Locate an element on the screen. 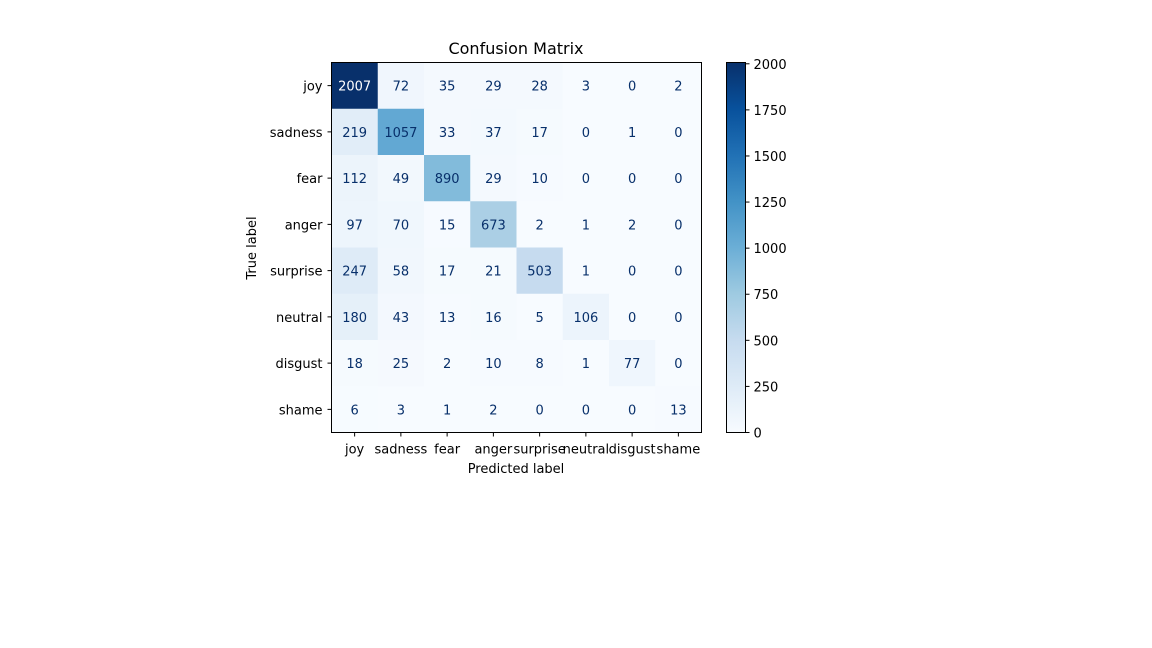 The width and height of the screenshot is (1152, 648). x-tick-label: sadness is located at coordinates (400, 450).